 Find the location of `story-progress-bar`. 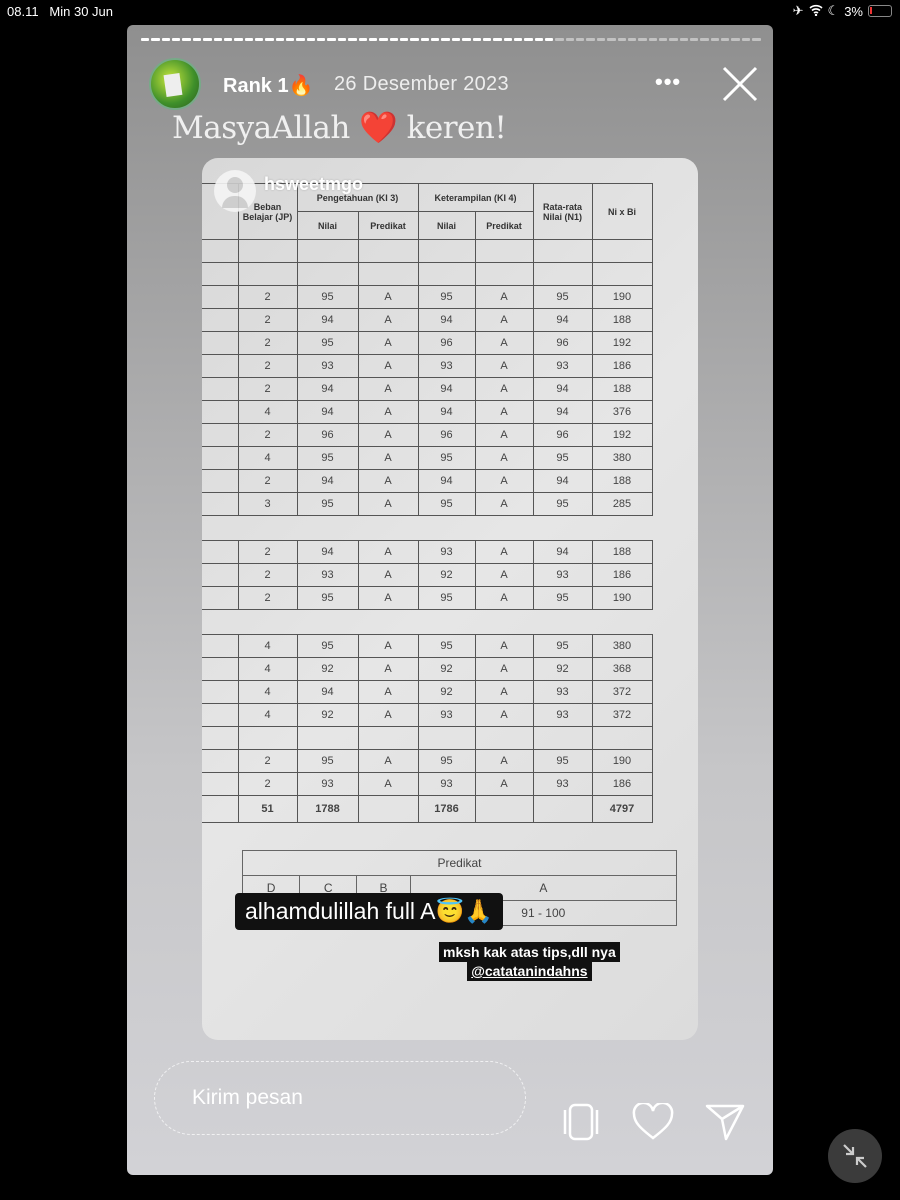

story-progress-bar is located at coordinates (451, 40).